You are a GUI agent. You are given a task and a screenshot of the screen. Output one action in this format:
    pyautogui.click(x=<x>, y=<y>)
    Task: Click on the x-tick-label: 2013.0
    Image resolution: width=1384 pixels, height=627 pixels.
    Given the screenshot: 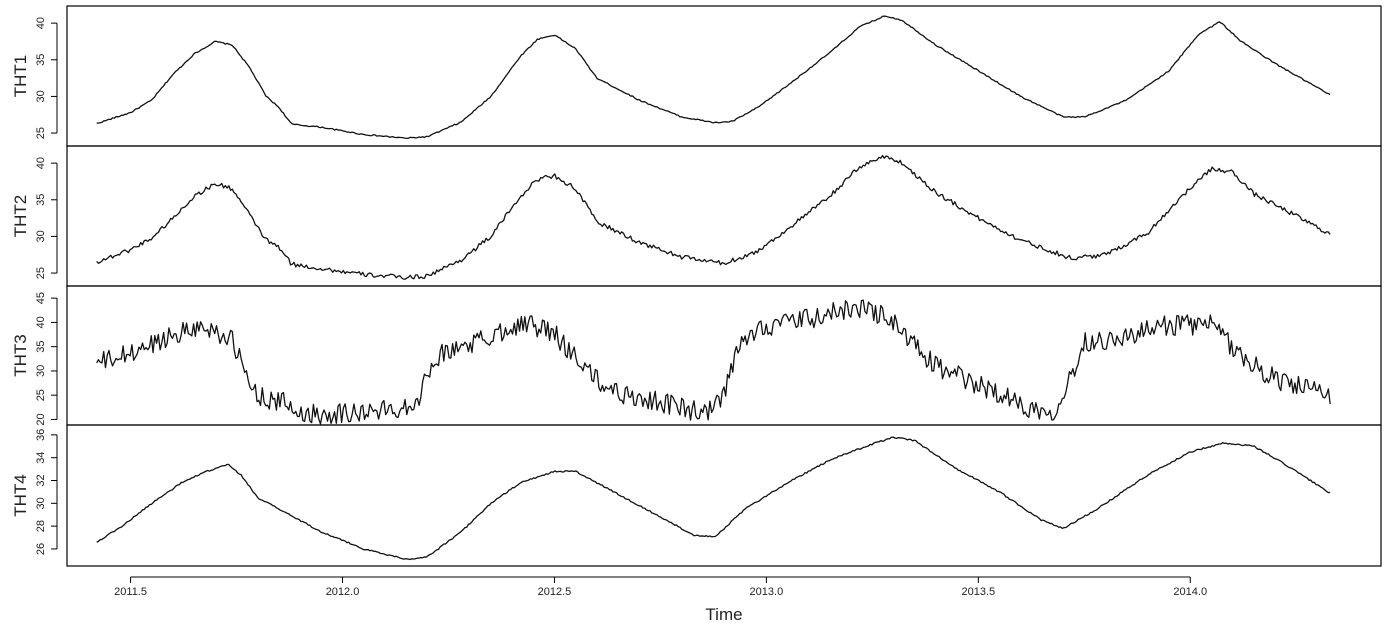 What is the action you would take?
    pyautogui.click(x=767, y=592)
    